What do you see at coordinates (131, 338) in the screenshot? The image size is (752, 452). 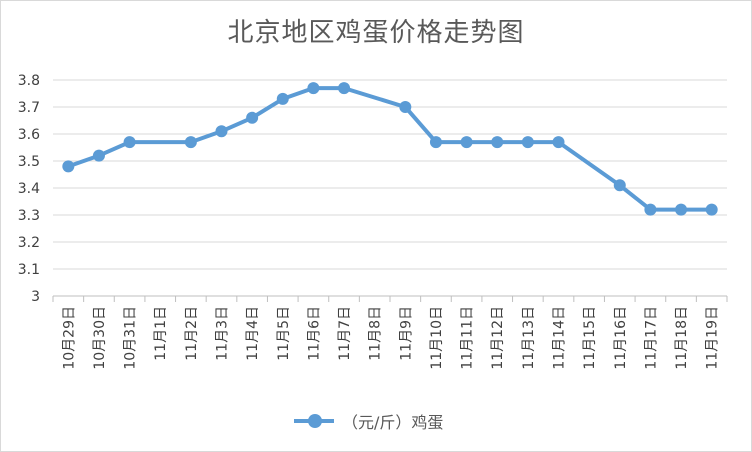 I see `x-tick-label: 10月31日` at bounding box center [131, 338].